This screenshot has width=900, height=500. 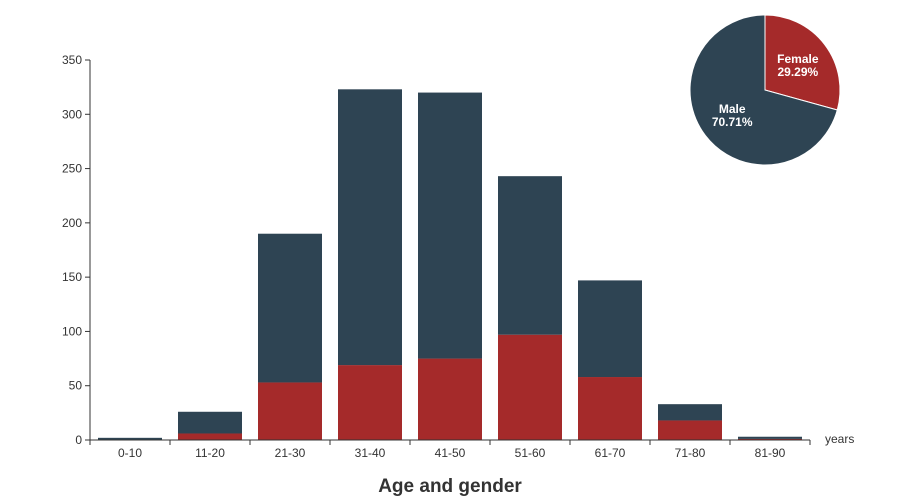 What do you see at coordinates (839, 439) in the screenshot?
I see `x-axis-label: years` at bounding box center [839, 439].